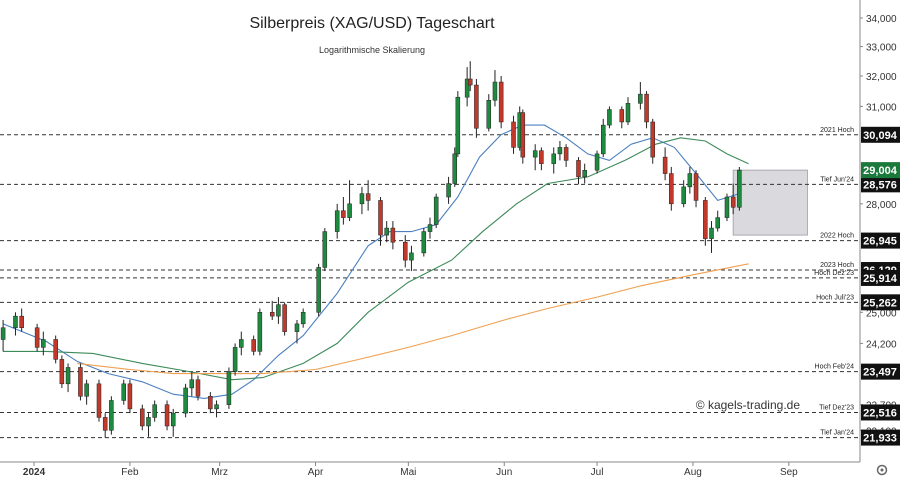 The height and width of the screenshot is (480, 900). What do you see at coordinates (837, 433) in the screenshot?
I see `level-note: Tief Jan'24` at bounding box center [837, 433].